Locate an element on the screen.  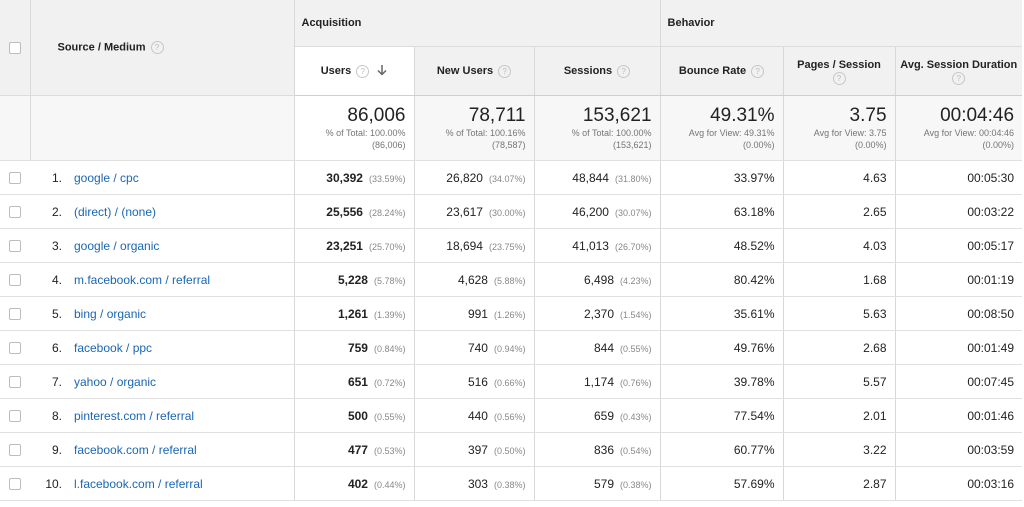
sessions-value: 2,370 is located at coordinates (598, 313).